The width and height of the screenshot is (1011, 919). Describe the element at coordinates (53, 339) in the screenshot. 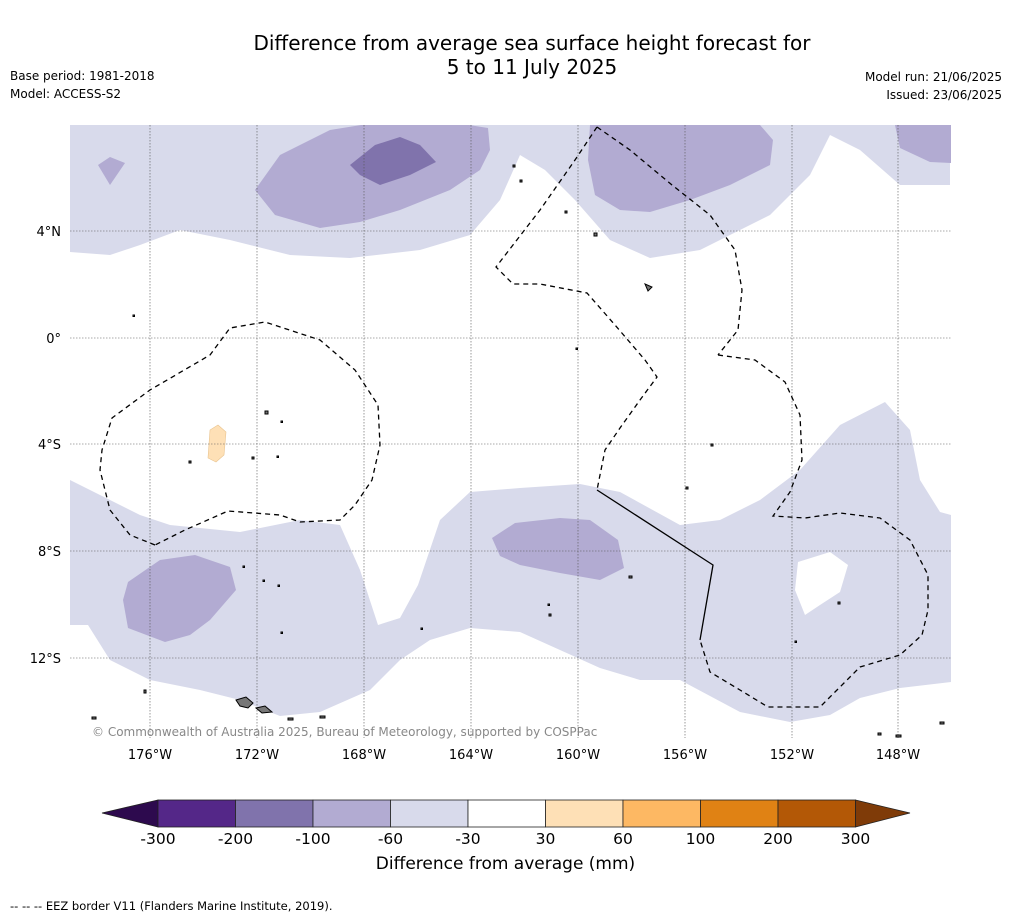

I see `lat-label: 0°` at that location.